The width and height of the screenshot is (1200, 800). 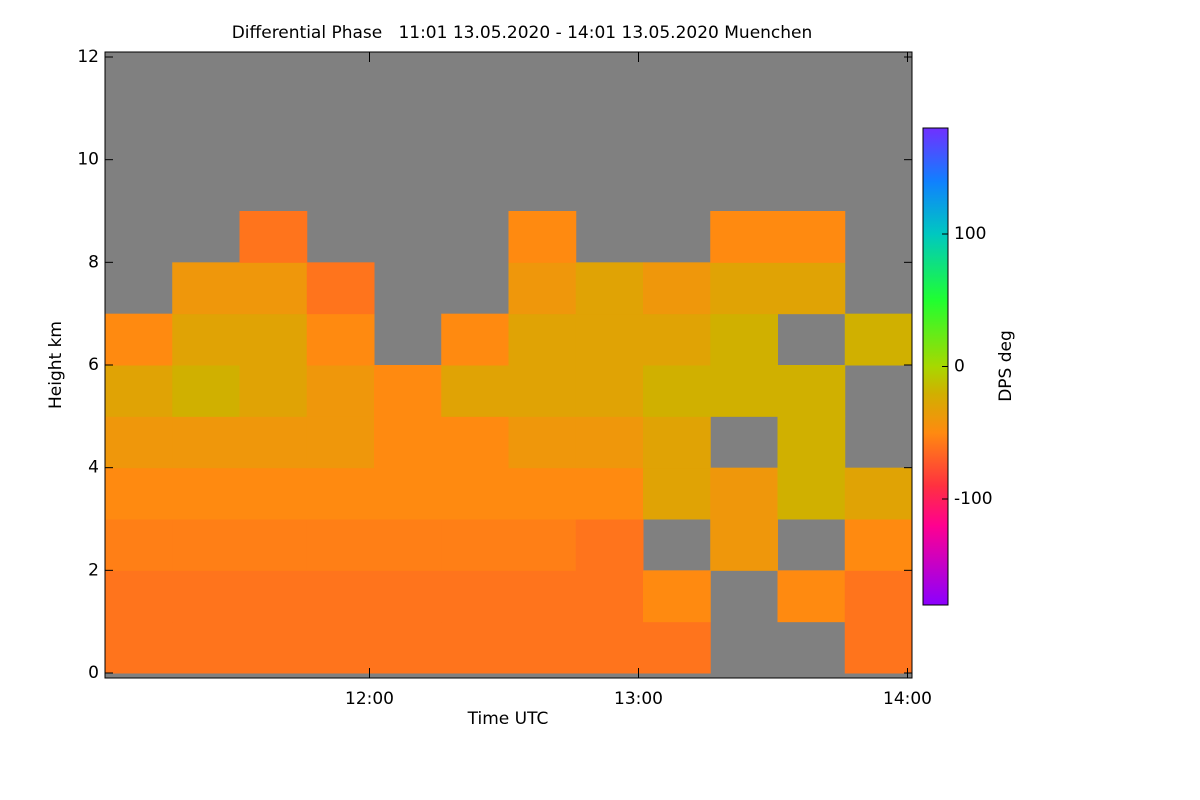 I want to click on x-tick-label: 14:00, so click(x=907, y=699).